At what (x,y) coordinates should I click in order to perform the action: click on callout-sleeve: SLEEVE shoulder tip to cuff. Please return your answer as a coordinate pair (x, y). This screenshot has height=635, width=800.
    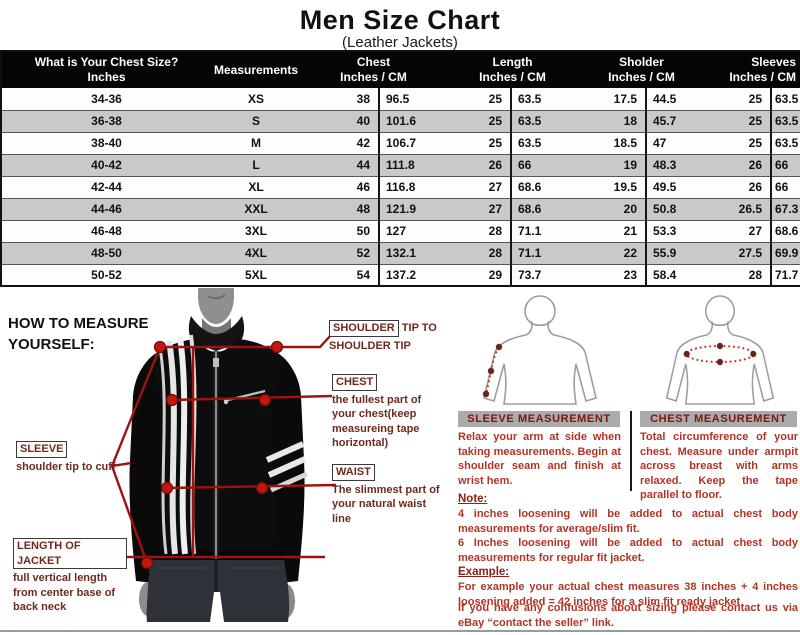
    Looking at the image, I should click on (77, 457).